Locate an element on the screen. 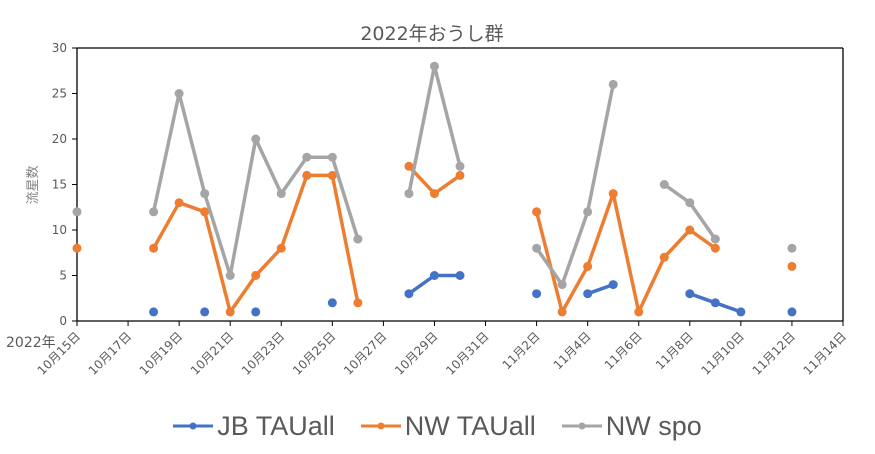  series-jb-tauall is located at coordinates (473, 294).